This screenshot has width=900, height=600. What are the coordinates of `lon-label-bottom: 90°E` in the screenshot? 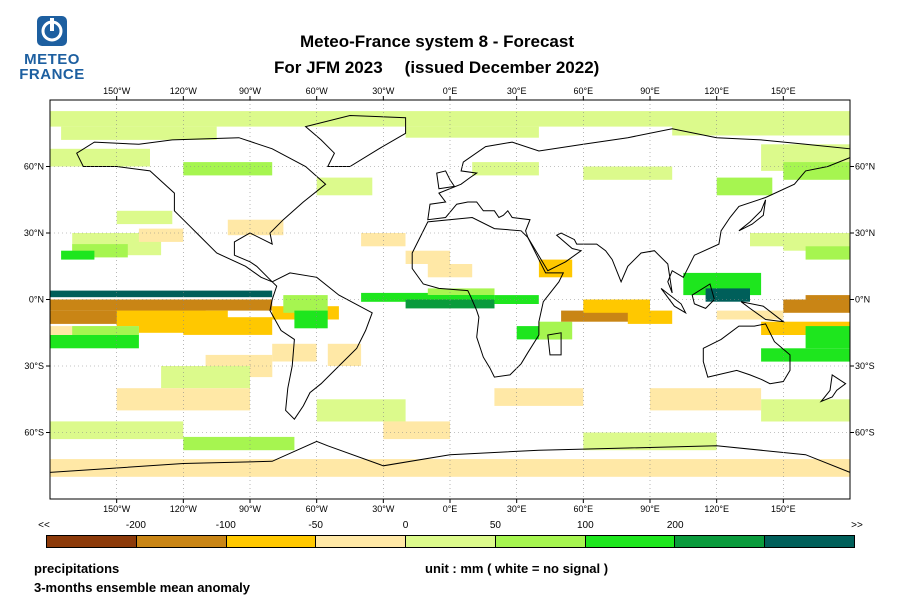 It's located at (650, 509).